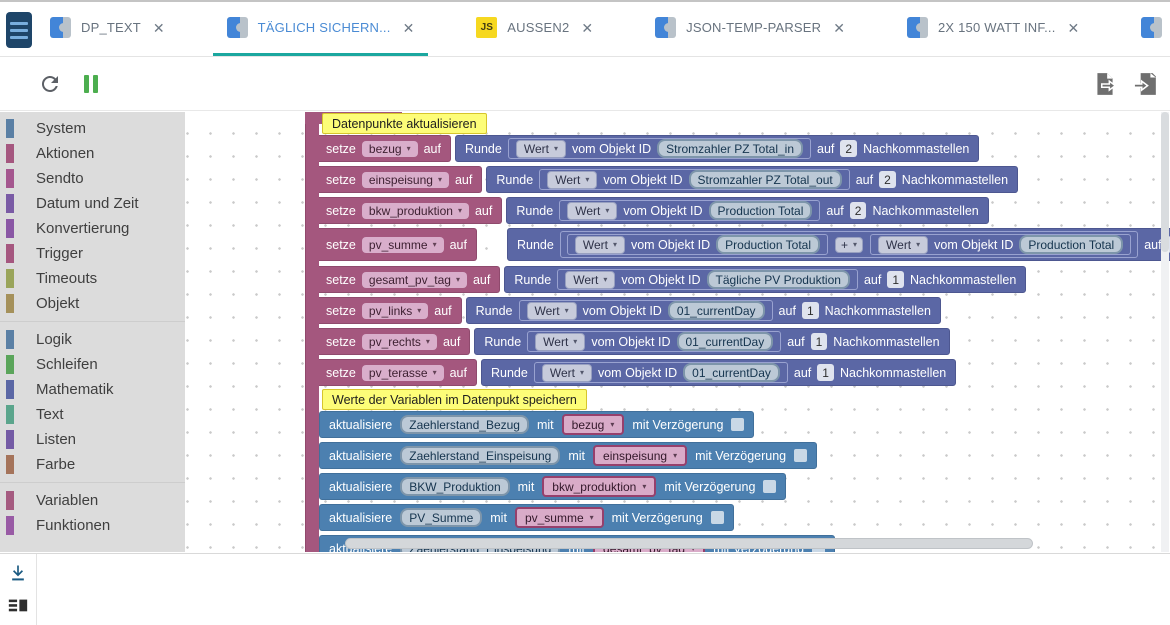  What do you see at coordinates (534, 29) in the screenshot?
I see `tab-aussen2: JS AUSSEN2 ✕` at bounding box center [534, 29].